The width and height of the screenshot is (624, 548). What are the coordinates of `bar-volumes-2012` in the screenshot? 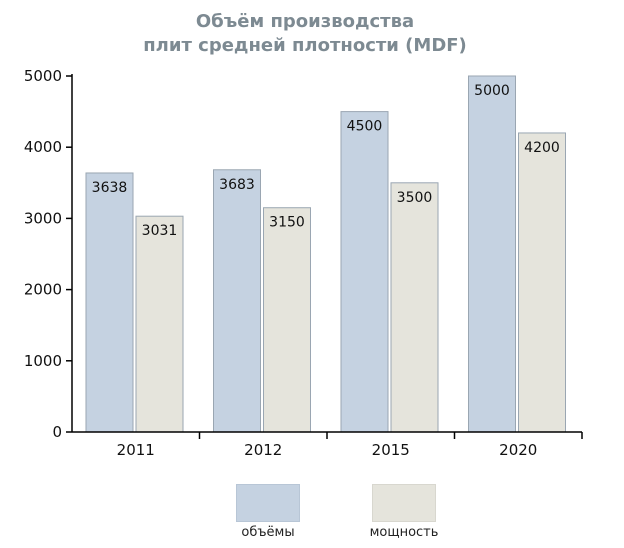 It's located at (237, 301).